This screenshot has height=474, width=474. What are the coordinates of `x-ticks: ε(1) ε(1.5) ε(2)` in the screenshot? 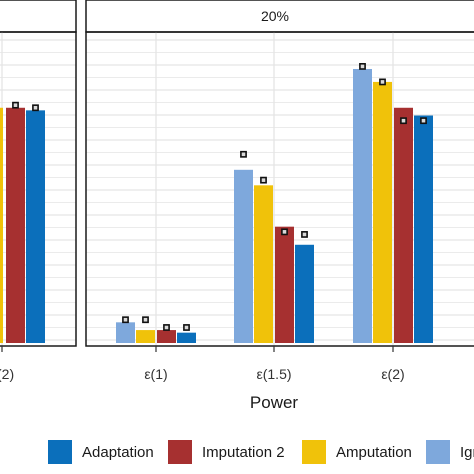 It's located at (274, 364).